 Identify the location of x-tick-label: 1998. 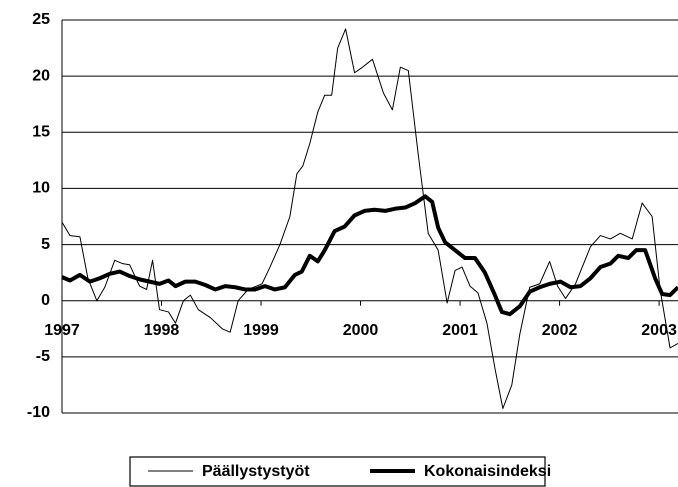
(162, 330).